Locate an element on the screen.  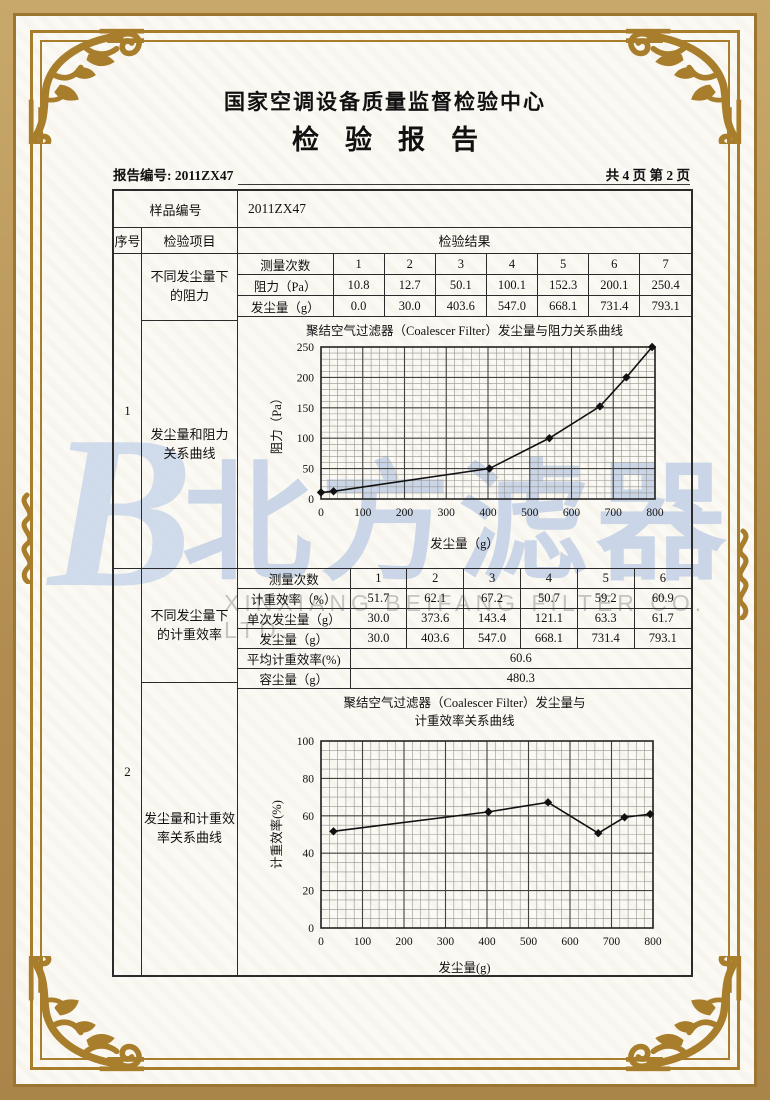
report-number: 报告编号: 2011ZX47 is located at coordinates (173, 174).